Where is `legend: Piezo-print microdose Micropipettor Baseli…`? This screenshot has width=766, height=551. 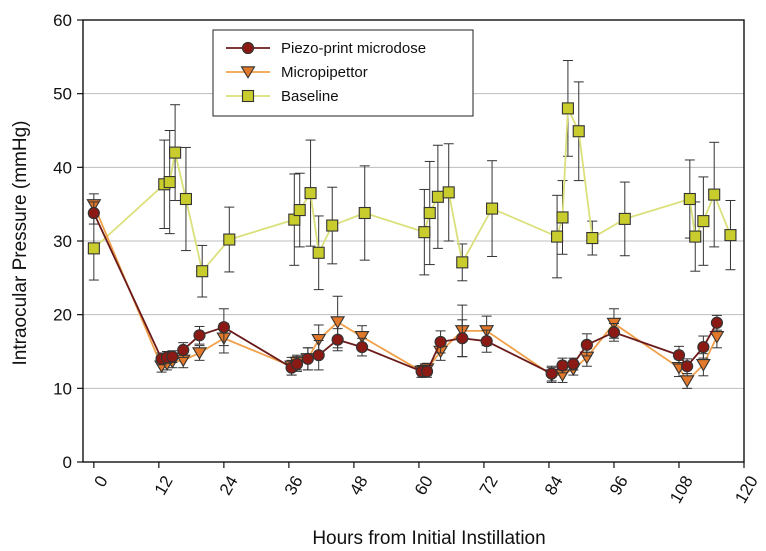
legend: Piezo-print microdose Micropipettor Baseli… is located at coordinates (343, 73).